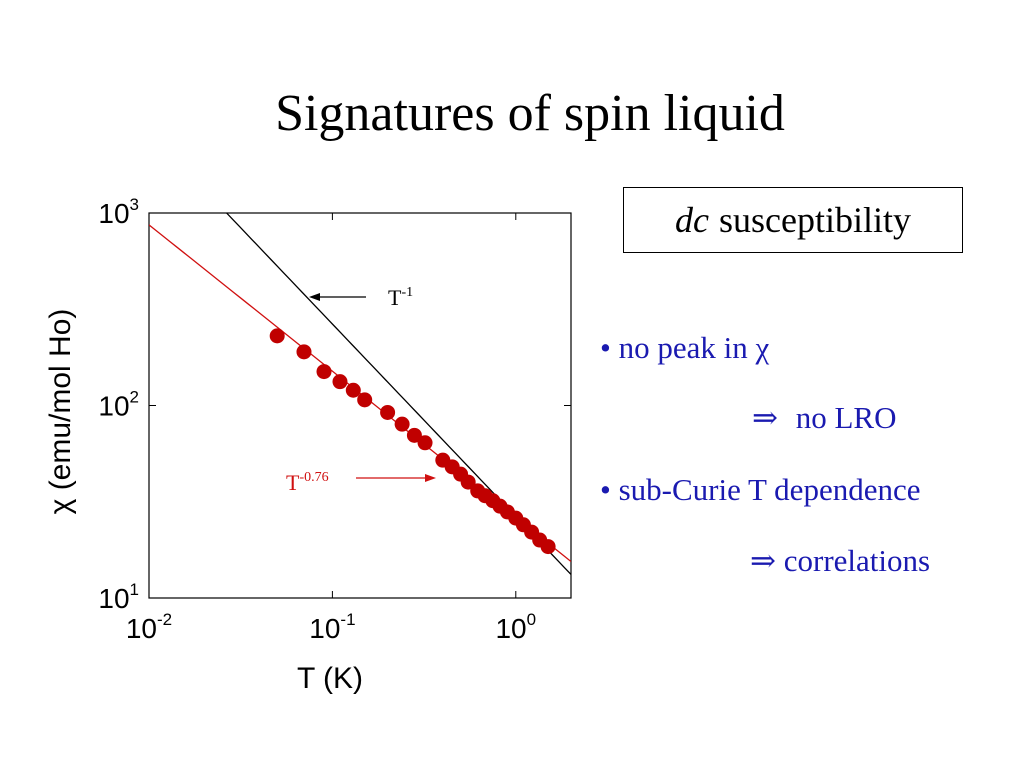  I want to click on bullet-no-lro: ⇒ no LRO, so click(824, 418).